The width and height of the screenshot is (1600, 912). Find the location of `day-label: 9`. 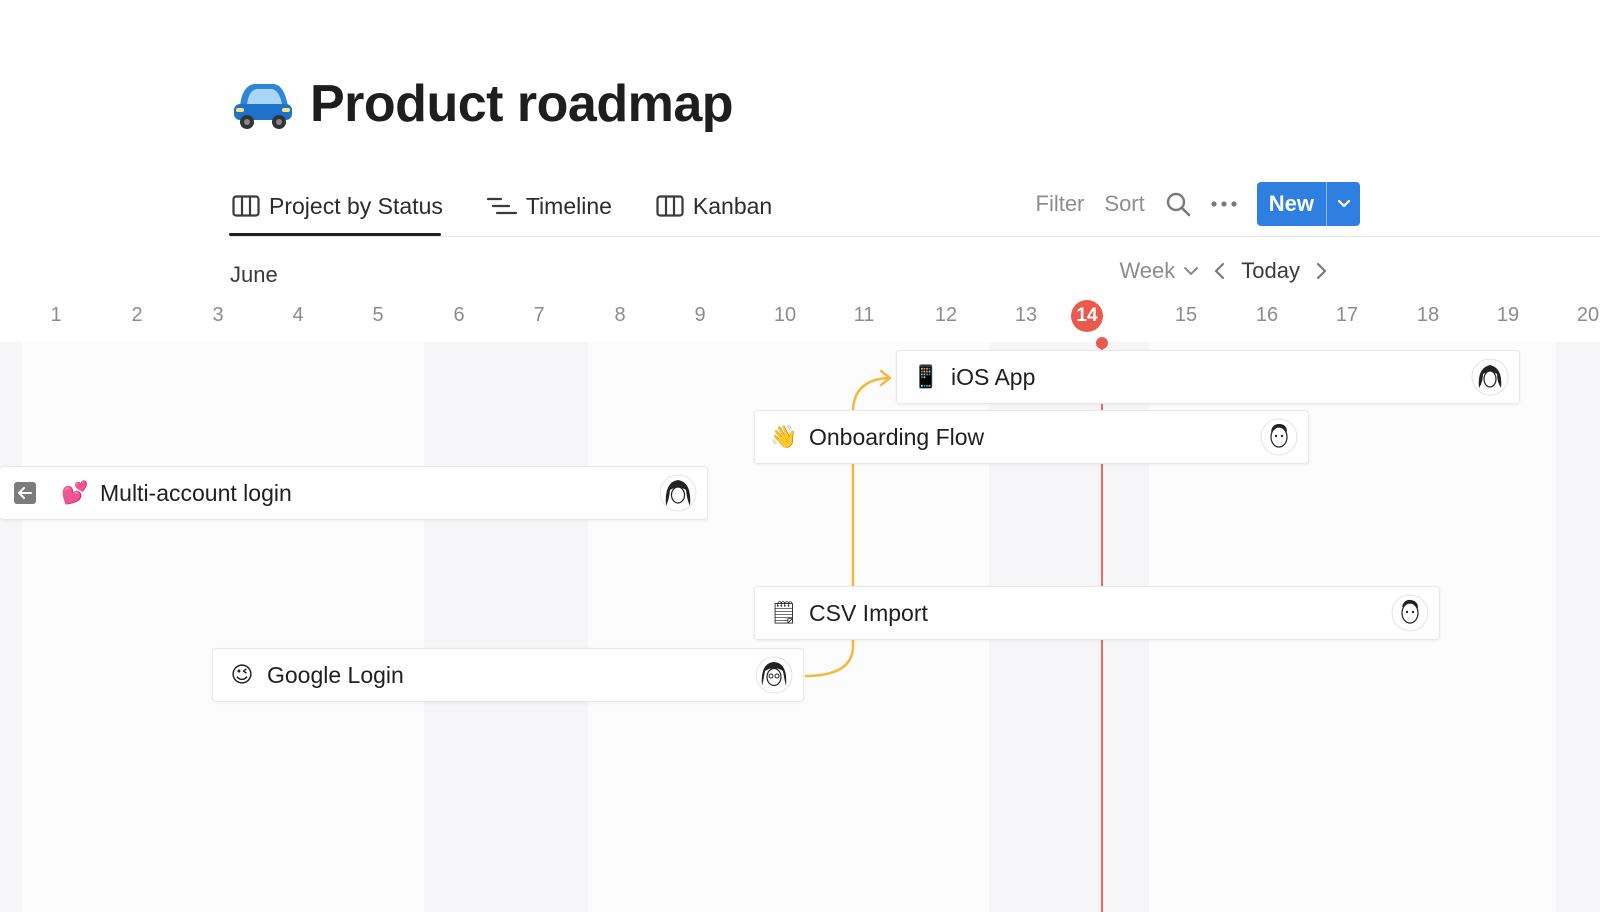

day-label: 9 is located at coordinates (700, 315).